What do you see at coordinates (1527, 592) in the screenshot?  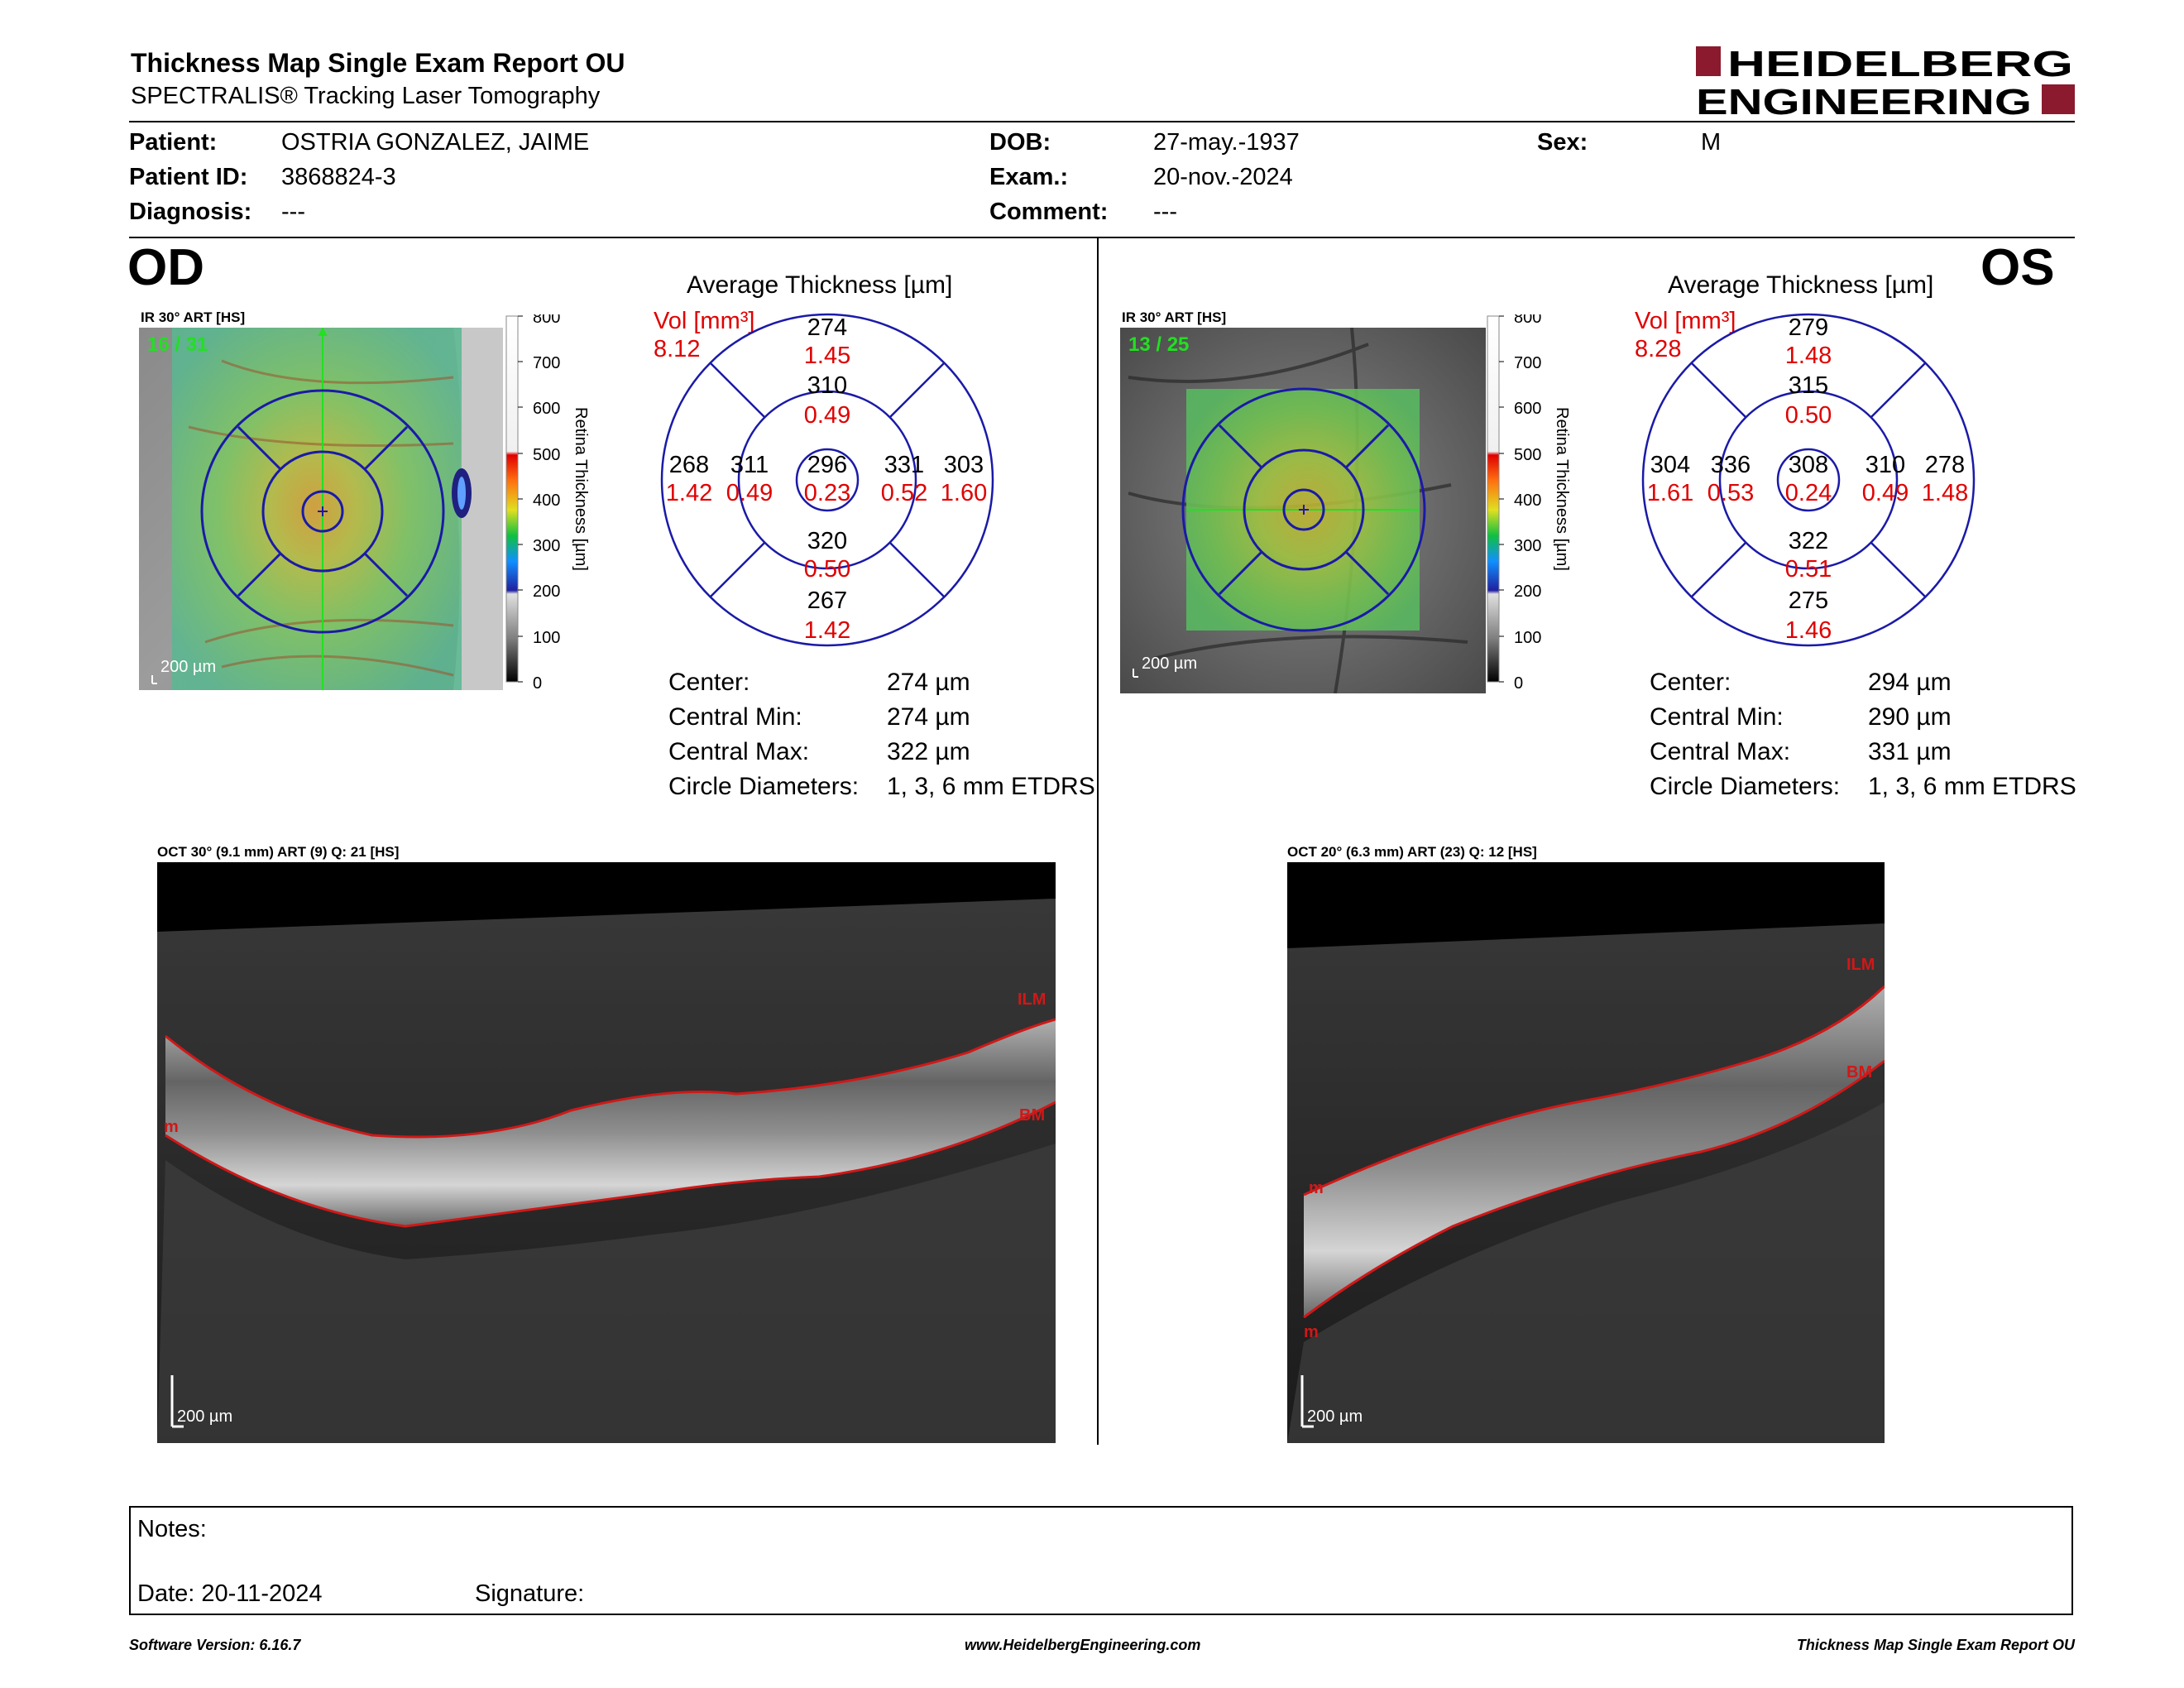 I see `os-cbar-tick: 200` at bounding box center [1527, 592].